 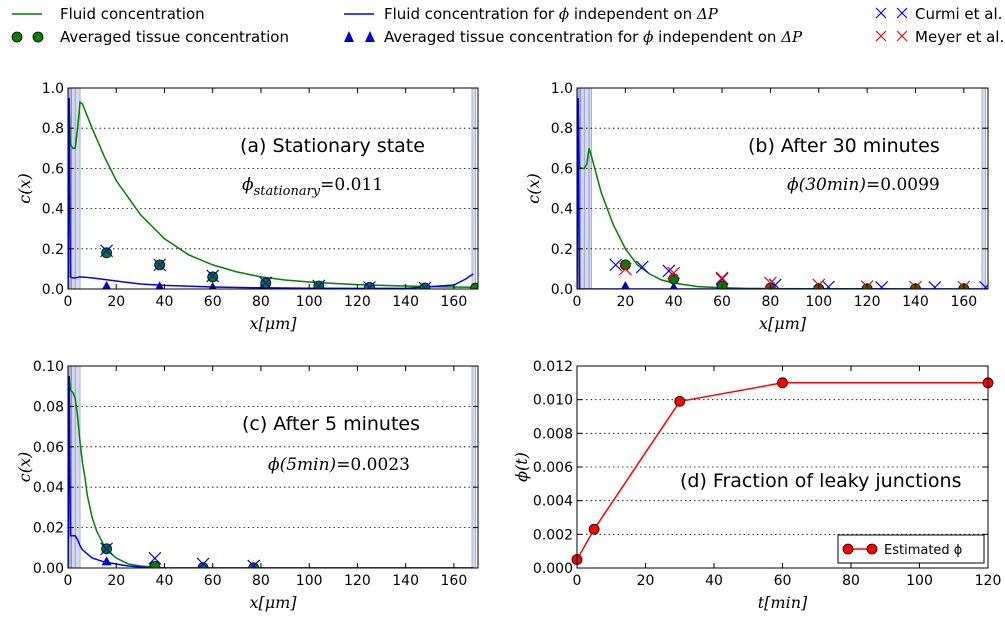 I want to click on phi-annotation-value: =0.0099, so click(x=903, y=185).